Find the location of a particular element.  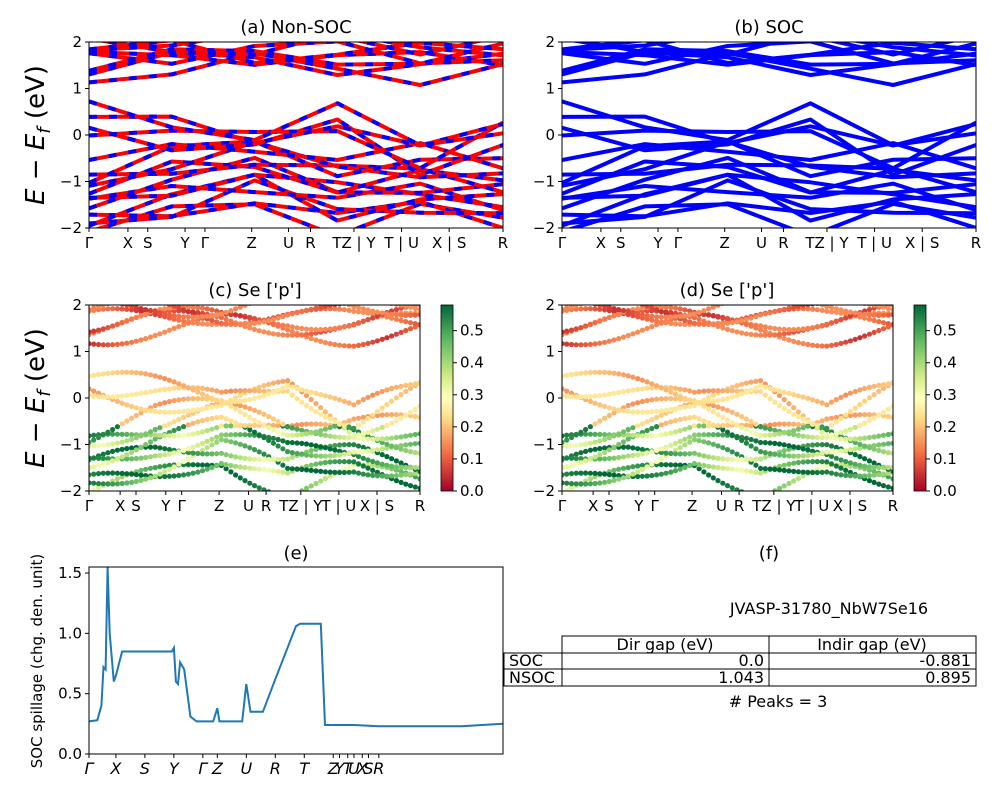

x-tick-label: R is located at coordinates (310, 243).